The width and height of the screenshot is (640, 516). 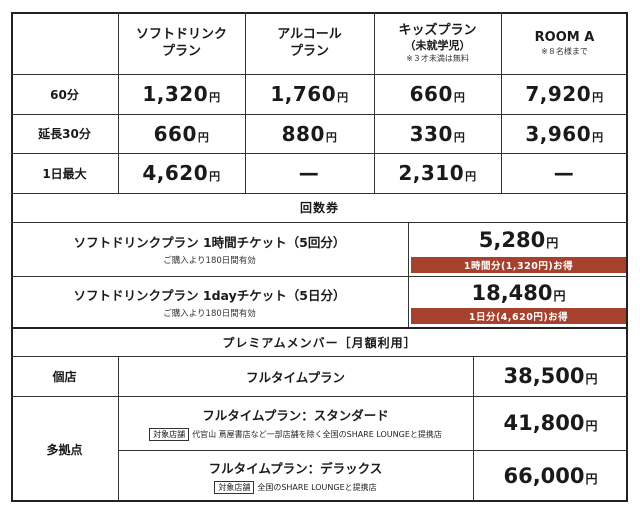 I want to click on header-text: キッズプラン, so click(x=437, y=30).